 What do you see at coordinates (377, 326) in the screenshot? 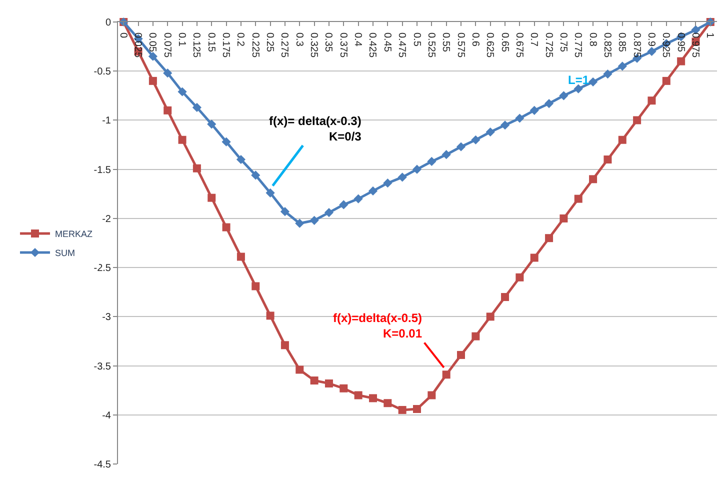
I see `annotation: f(x)=delta(x-0.5) K=0.01` at bounding box center [377, 326].